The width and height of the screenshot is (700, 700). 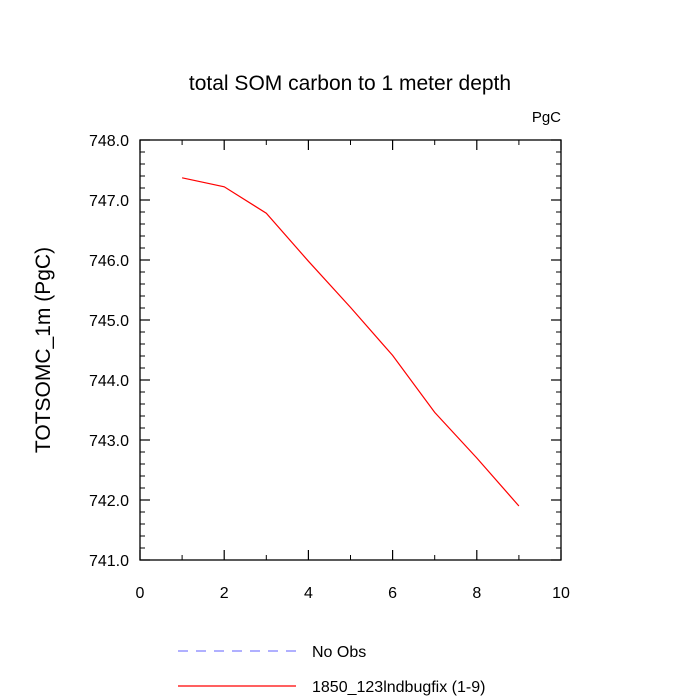 I want to click on y-tick-label: 745.0, so click(x=109, y=321).